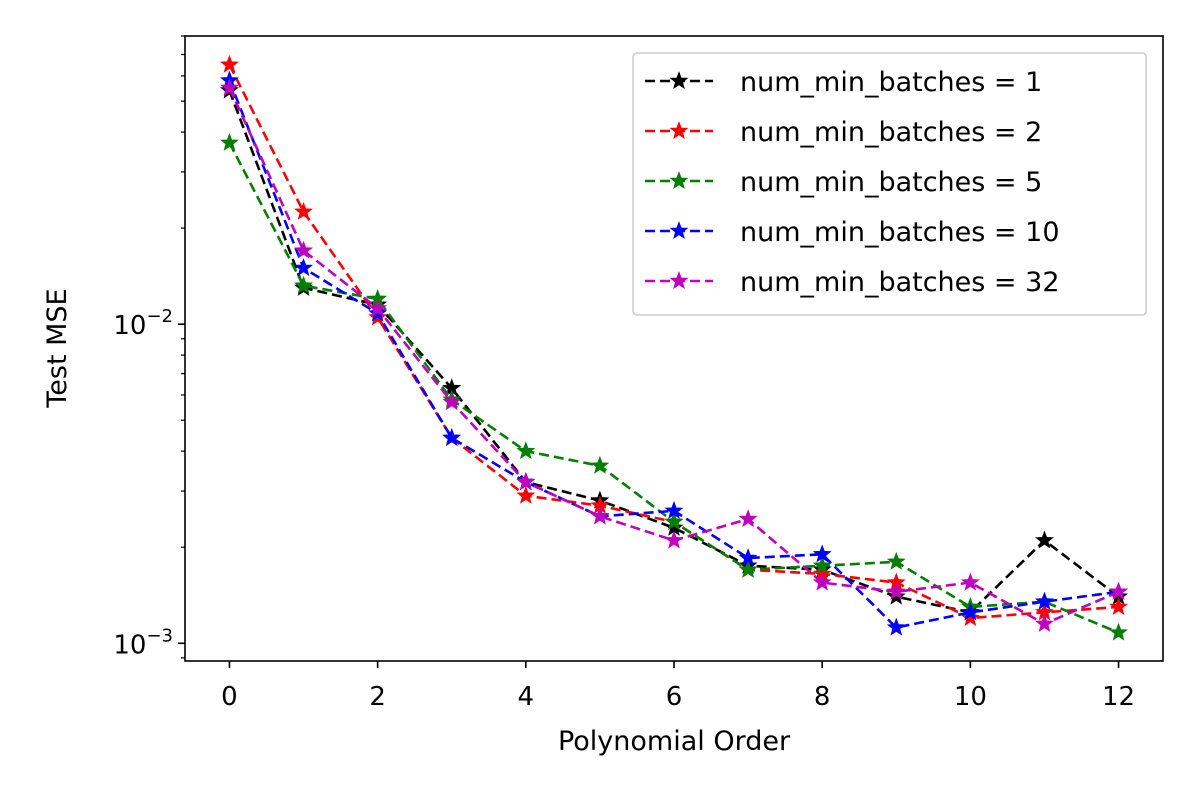 The height and width of the screenshot is (800, 1200). Describe the element at coordinates (1118, 697) in the screenshot. I see `x-tick-label: 12` at that location.